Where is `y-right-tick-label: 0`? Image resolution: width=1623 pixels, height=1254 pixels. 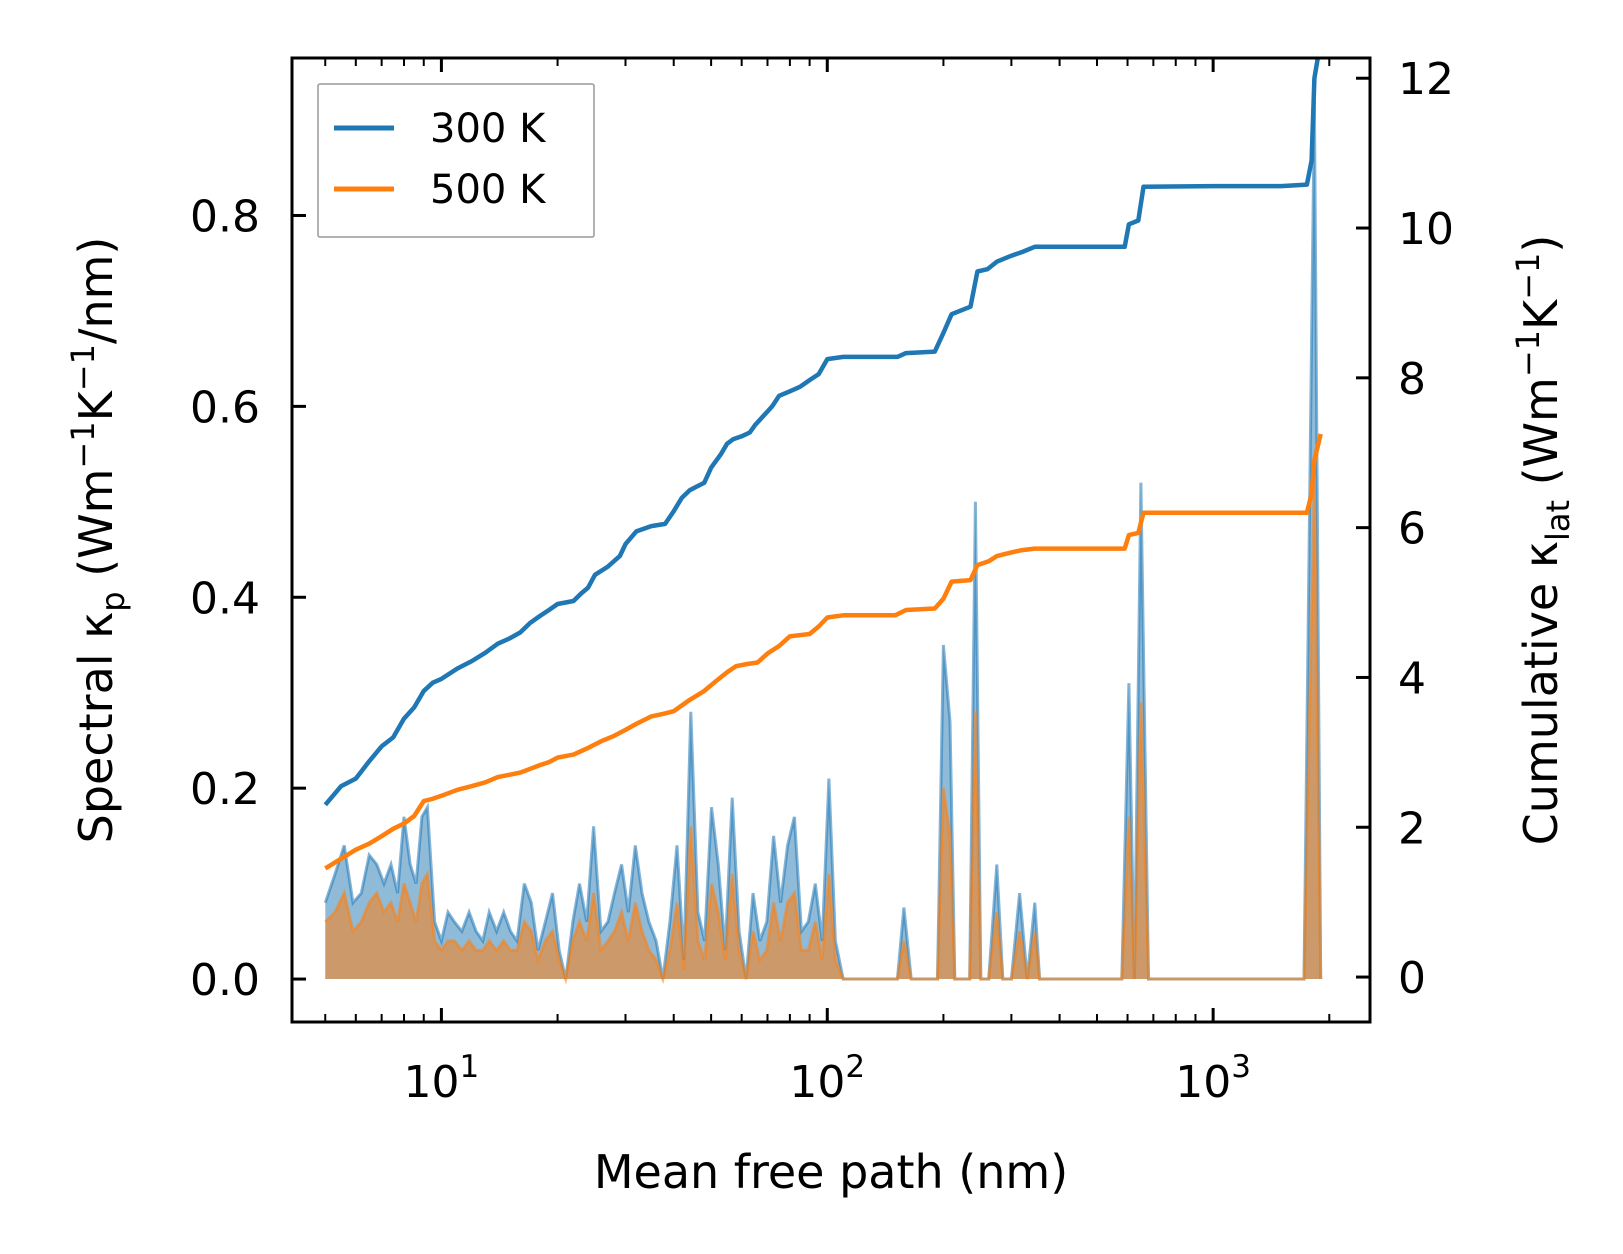 y-right-tick-label: 0 is located at coordinates (1412, 978).